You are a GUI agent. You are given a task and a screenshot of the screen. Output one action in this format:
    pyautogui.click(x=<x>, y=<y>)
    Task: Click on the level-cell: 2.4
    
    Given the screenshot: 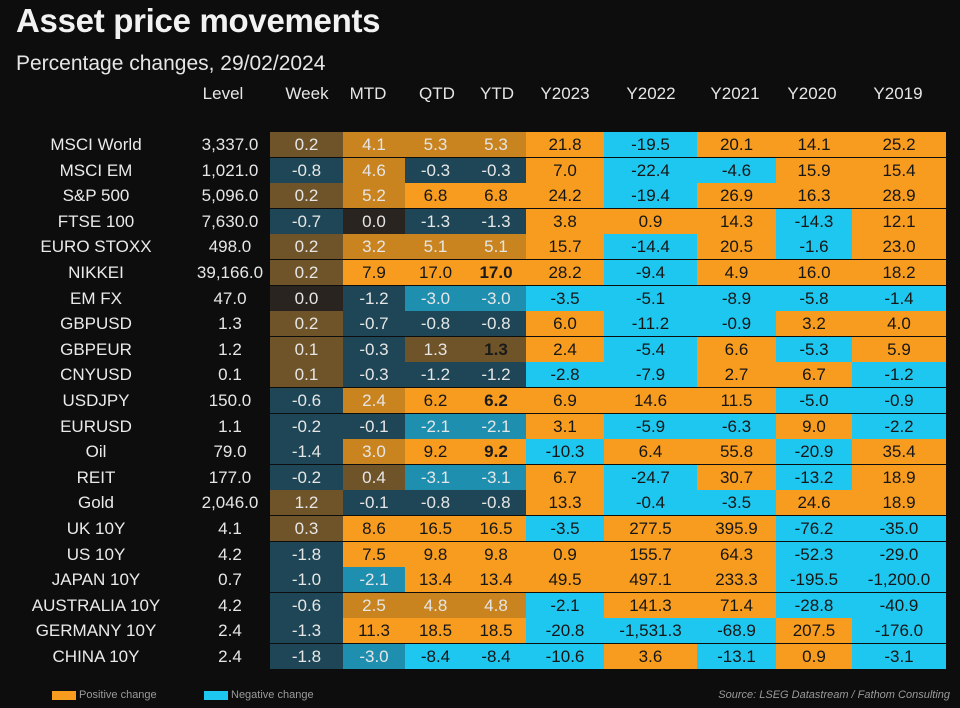 What is the action you would take?
    pyautogui.click(x=230, y=631)
    